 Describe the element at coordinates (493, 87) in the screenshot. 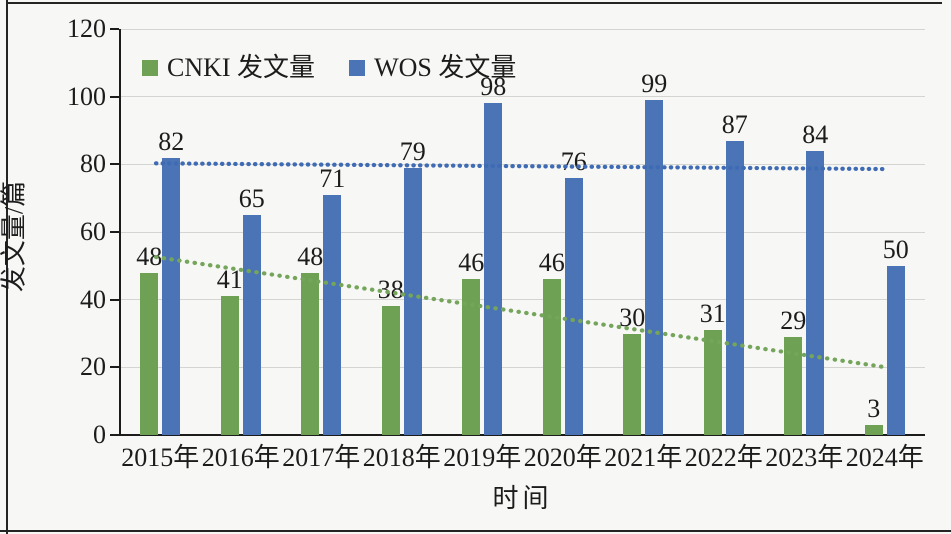

I see `bar-value-label-WOS 发文量-2019年: 98` at that location.